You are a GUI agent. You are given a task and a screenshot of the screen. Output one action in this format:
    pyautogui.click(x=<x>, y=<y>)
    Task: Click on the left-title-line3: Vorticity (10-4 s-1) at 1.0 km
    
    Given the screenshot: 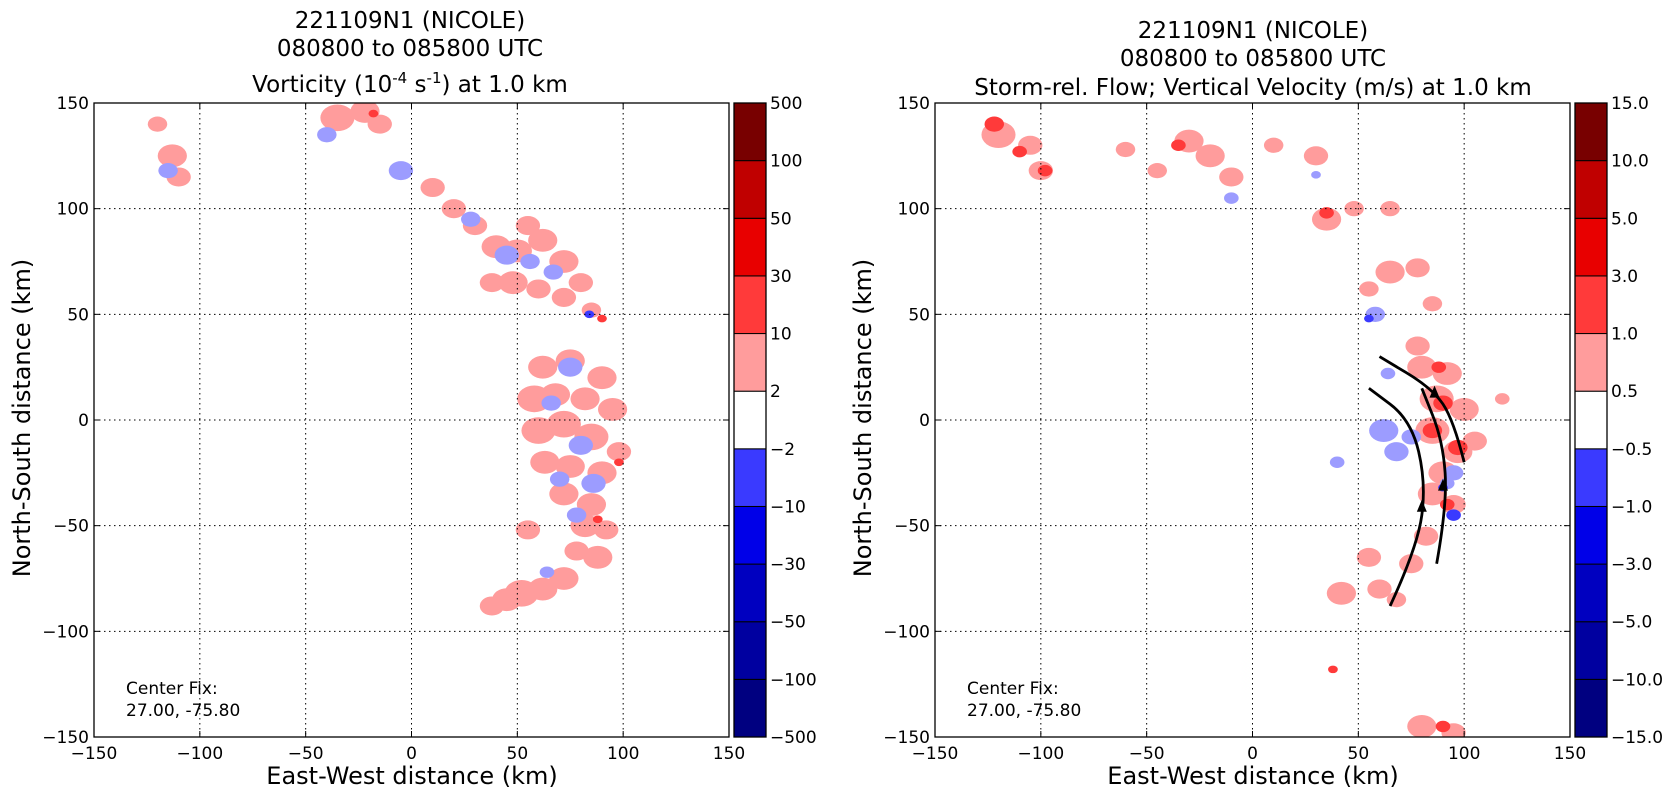 What is the action you would take?
    pyautogui.click(x=410, y=83)
    